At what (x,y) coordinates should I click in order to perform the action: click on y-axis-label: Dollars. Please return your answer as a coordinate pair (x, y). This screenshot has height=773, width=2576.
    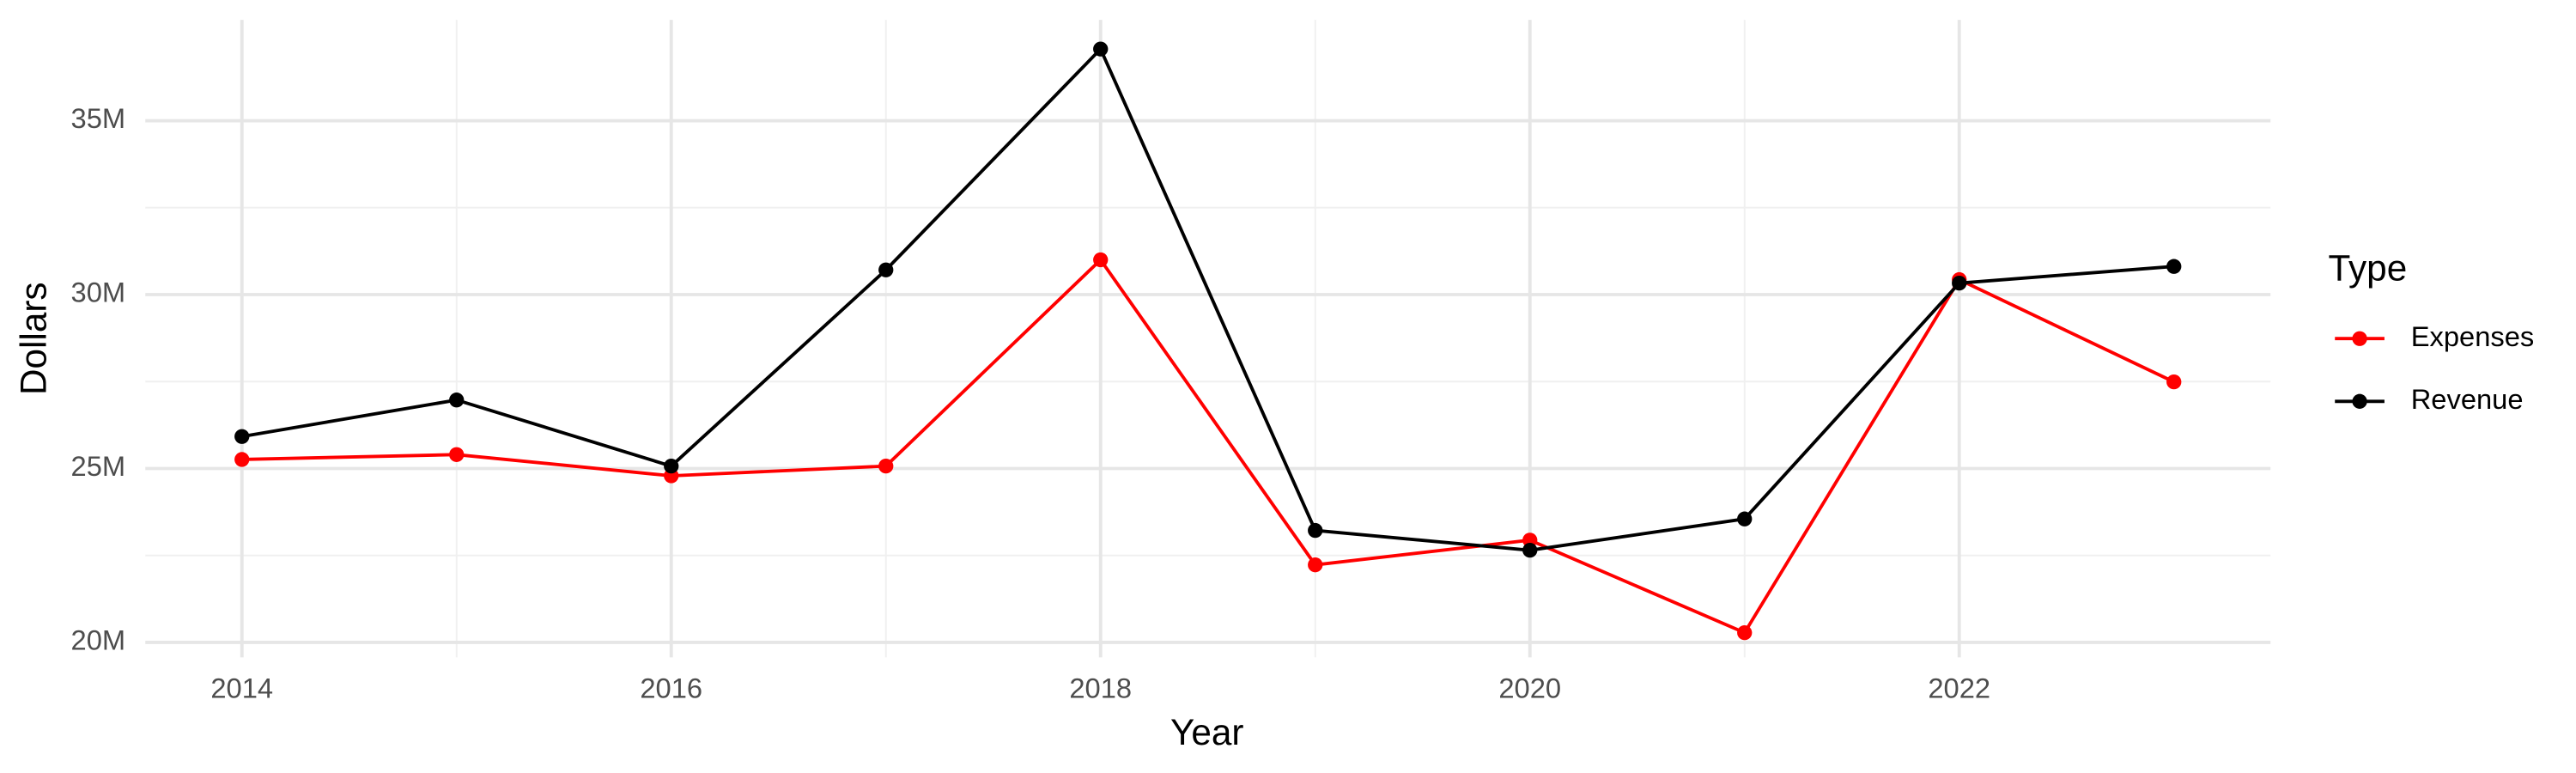
    Looking at the image, I should click on (33, 338).